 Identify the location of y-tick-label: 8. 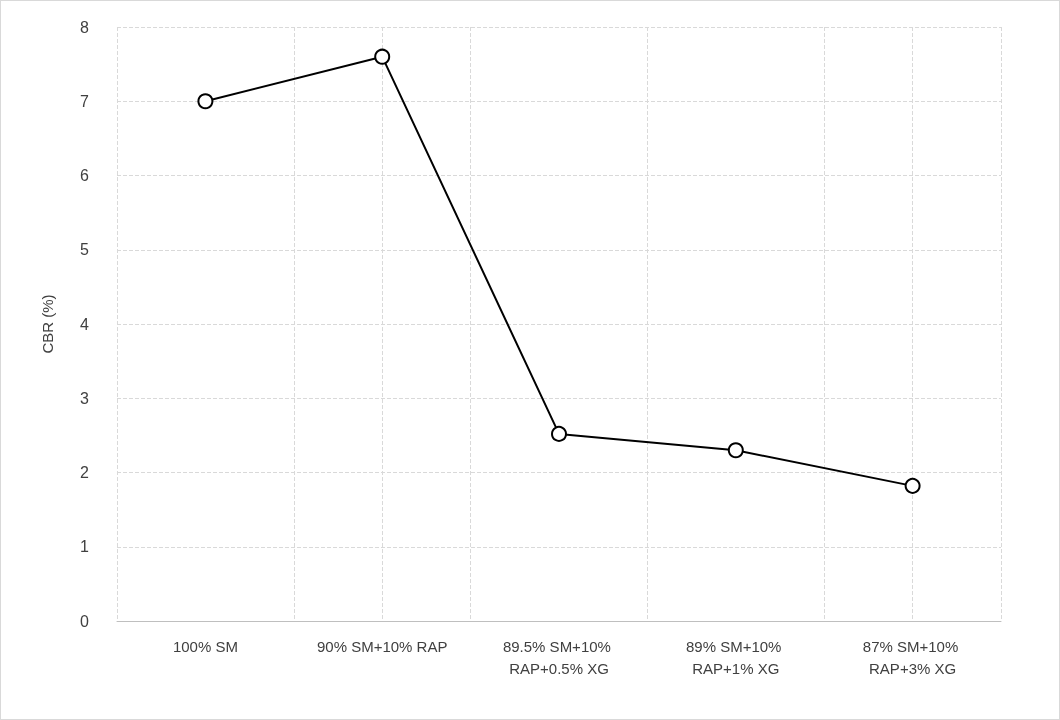
(85, 27).